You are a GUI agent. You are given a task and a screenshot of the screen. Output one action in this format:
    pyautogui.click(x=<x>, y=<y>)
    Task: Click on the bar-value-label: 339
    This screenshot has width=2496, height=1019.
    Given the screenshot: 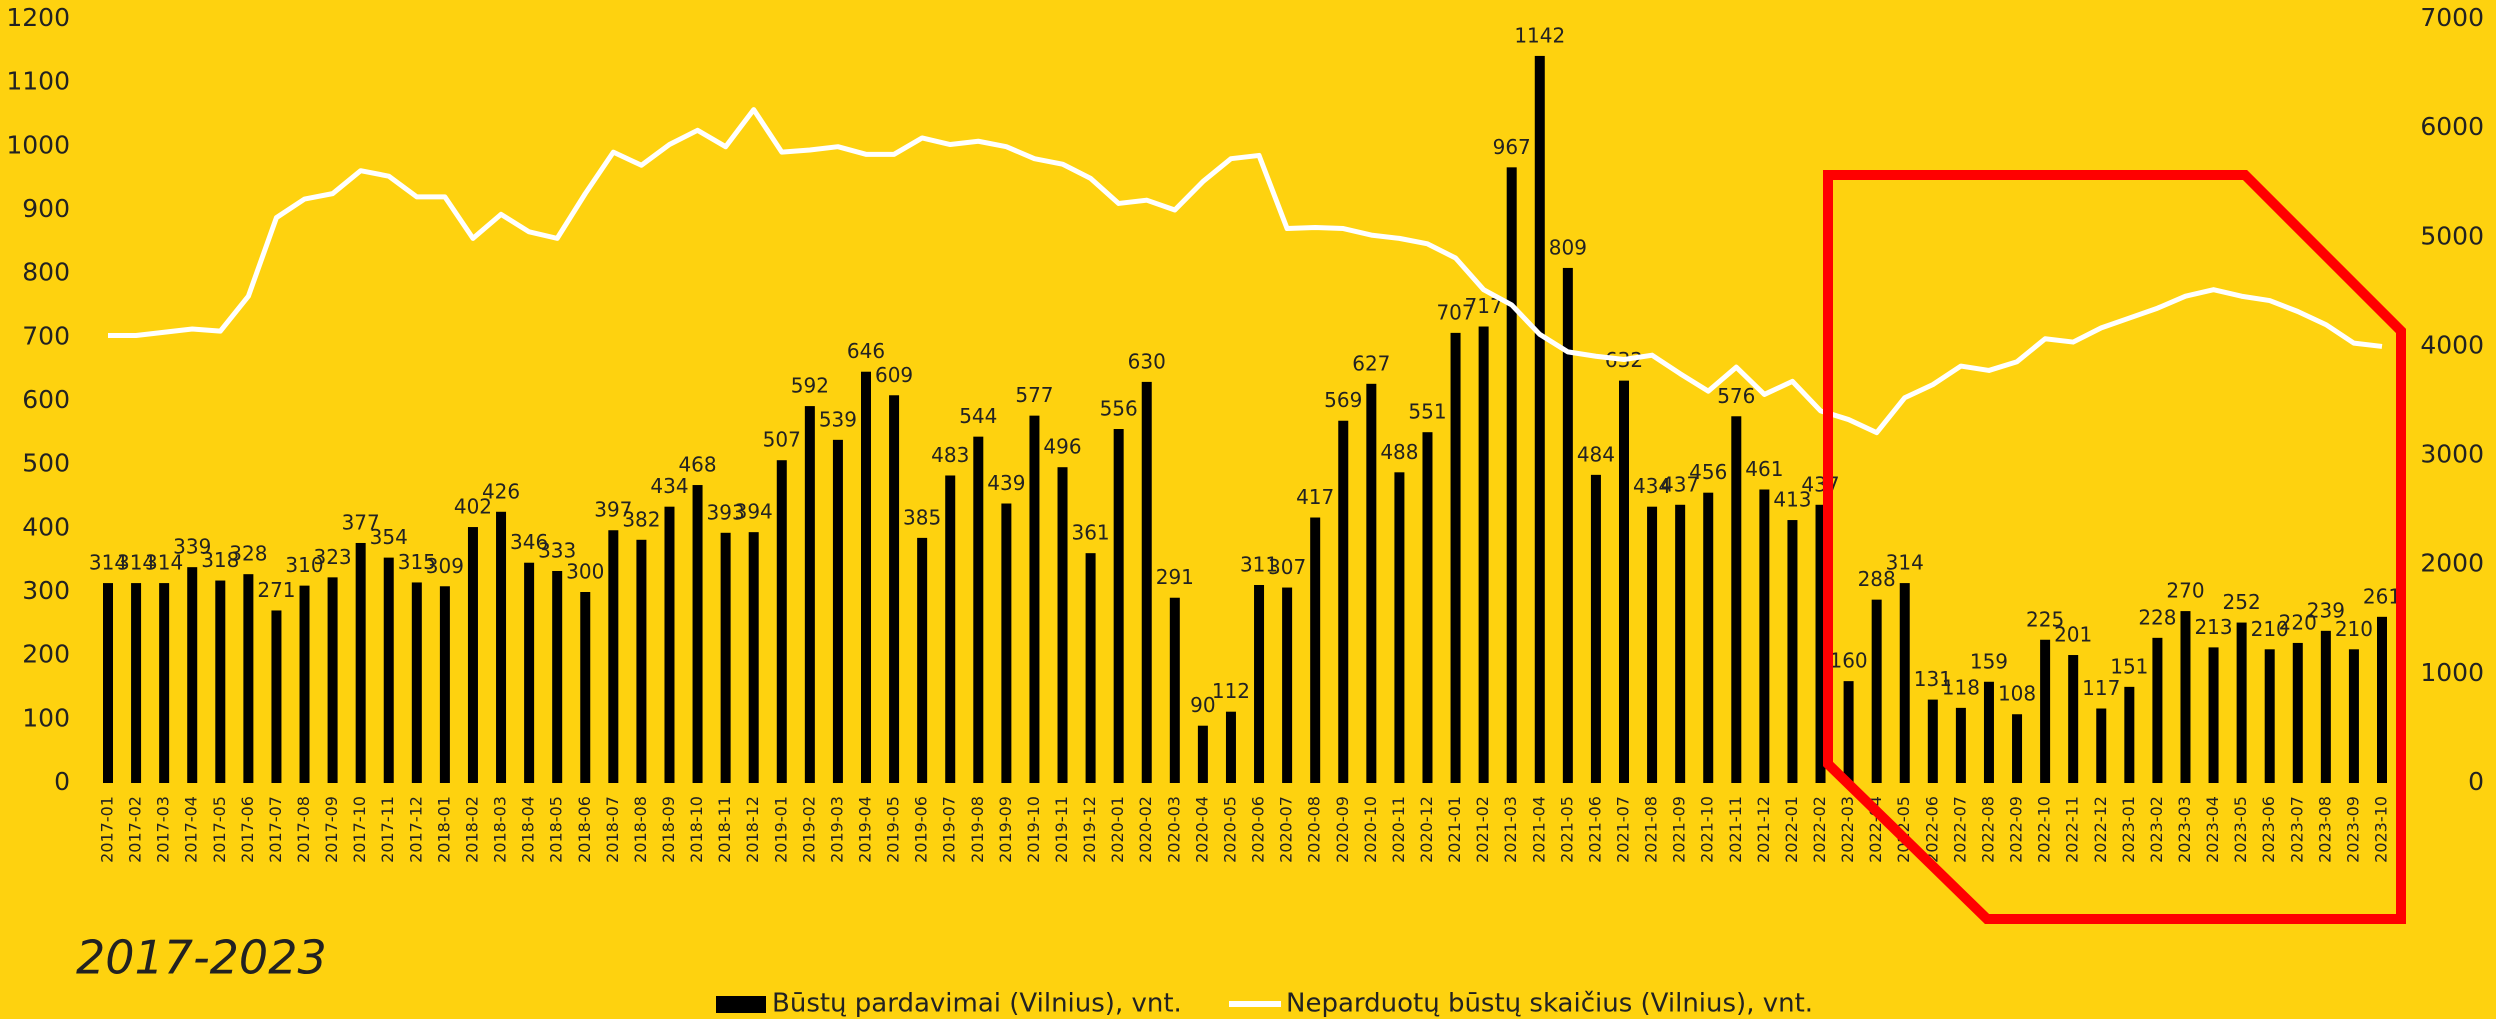 What is the action you would take?
    pyautogui.click(x=192, y=547)
    